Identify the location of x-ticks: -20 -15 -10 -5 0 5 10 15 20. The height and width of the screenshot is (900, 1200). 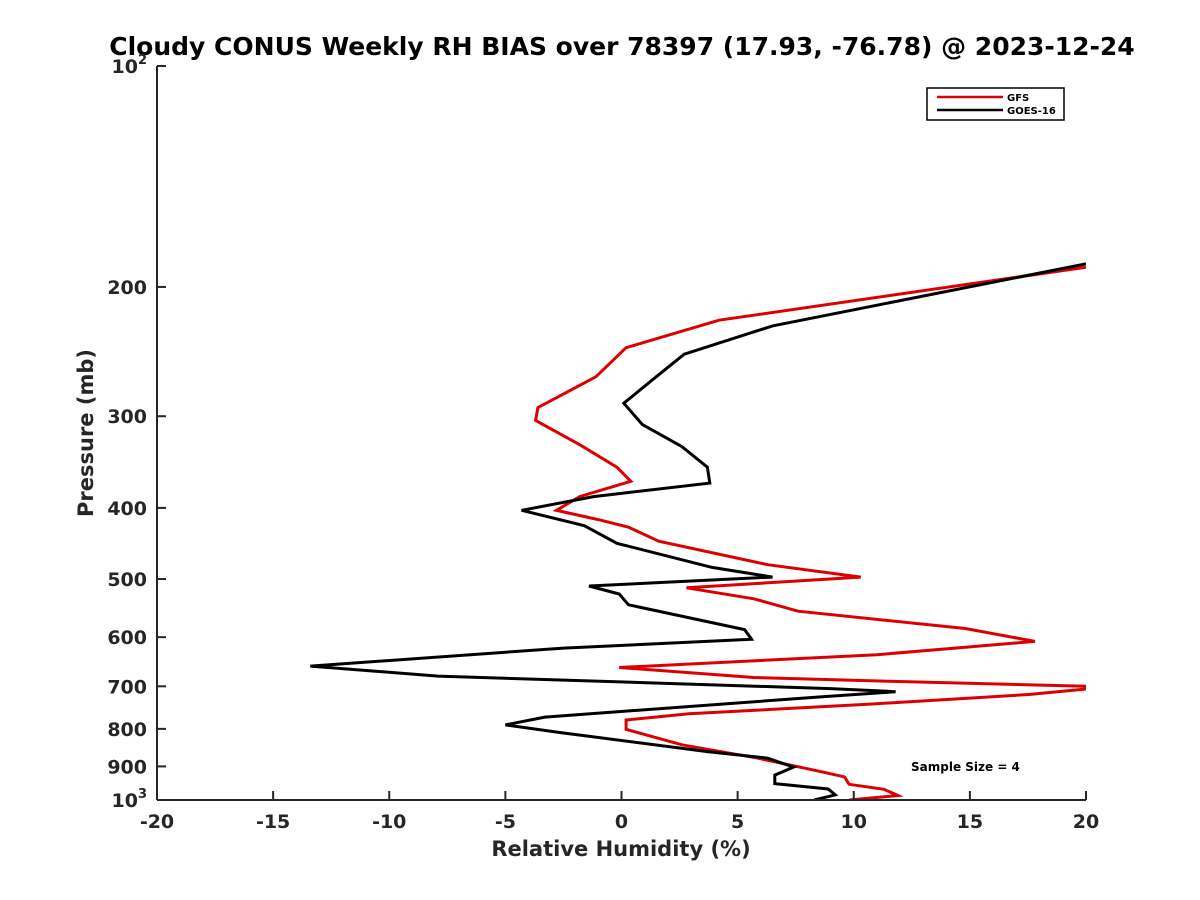
(619, 812).